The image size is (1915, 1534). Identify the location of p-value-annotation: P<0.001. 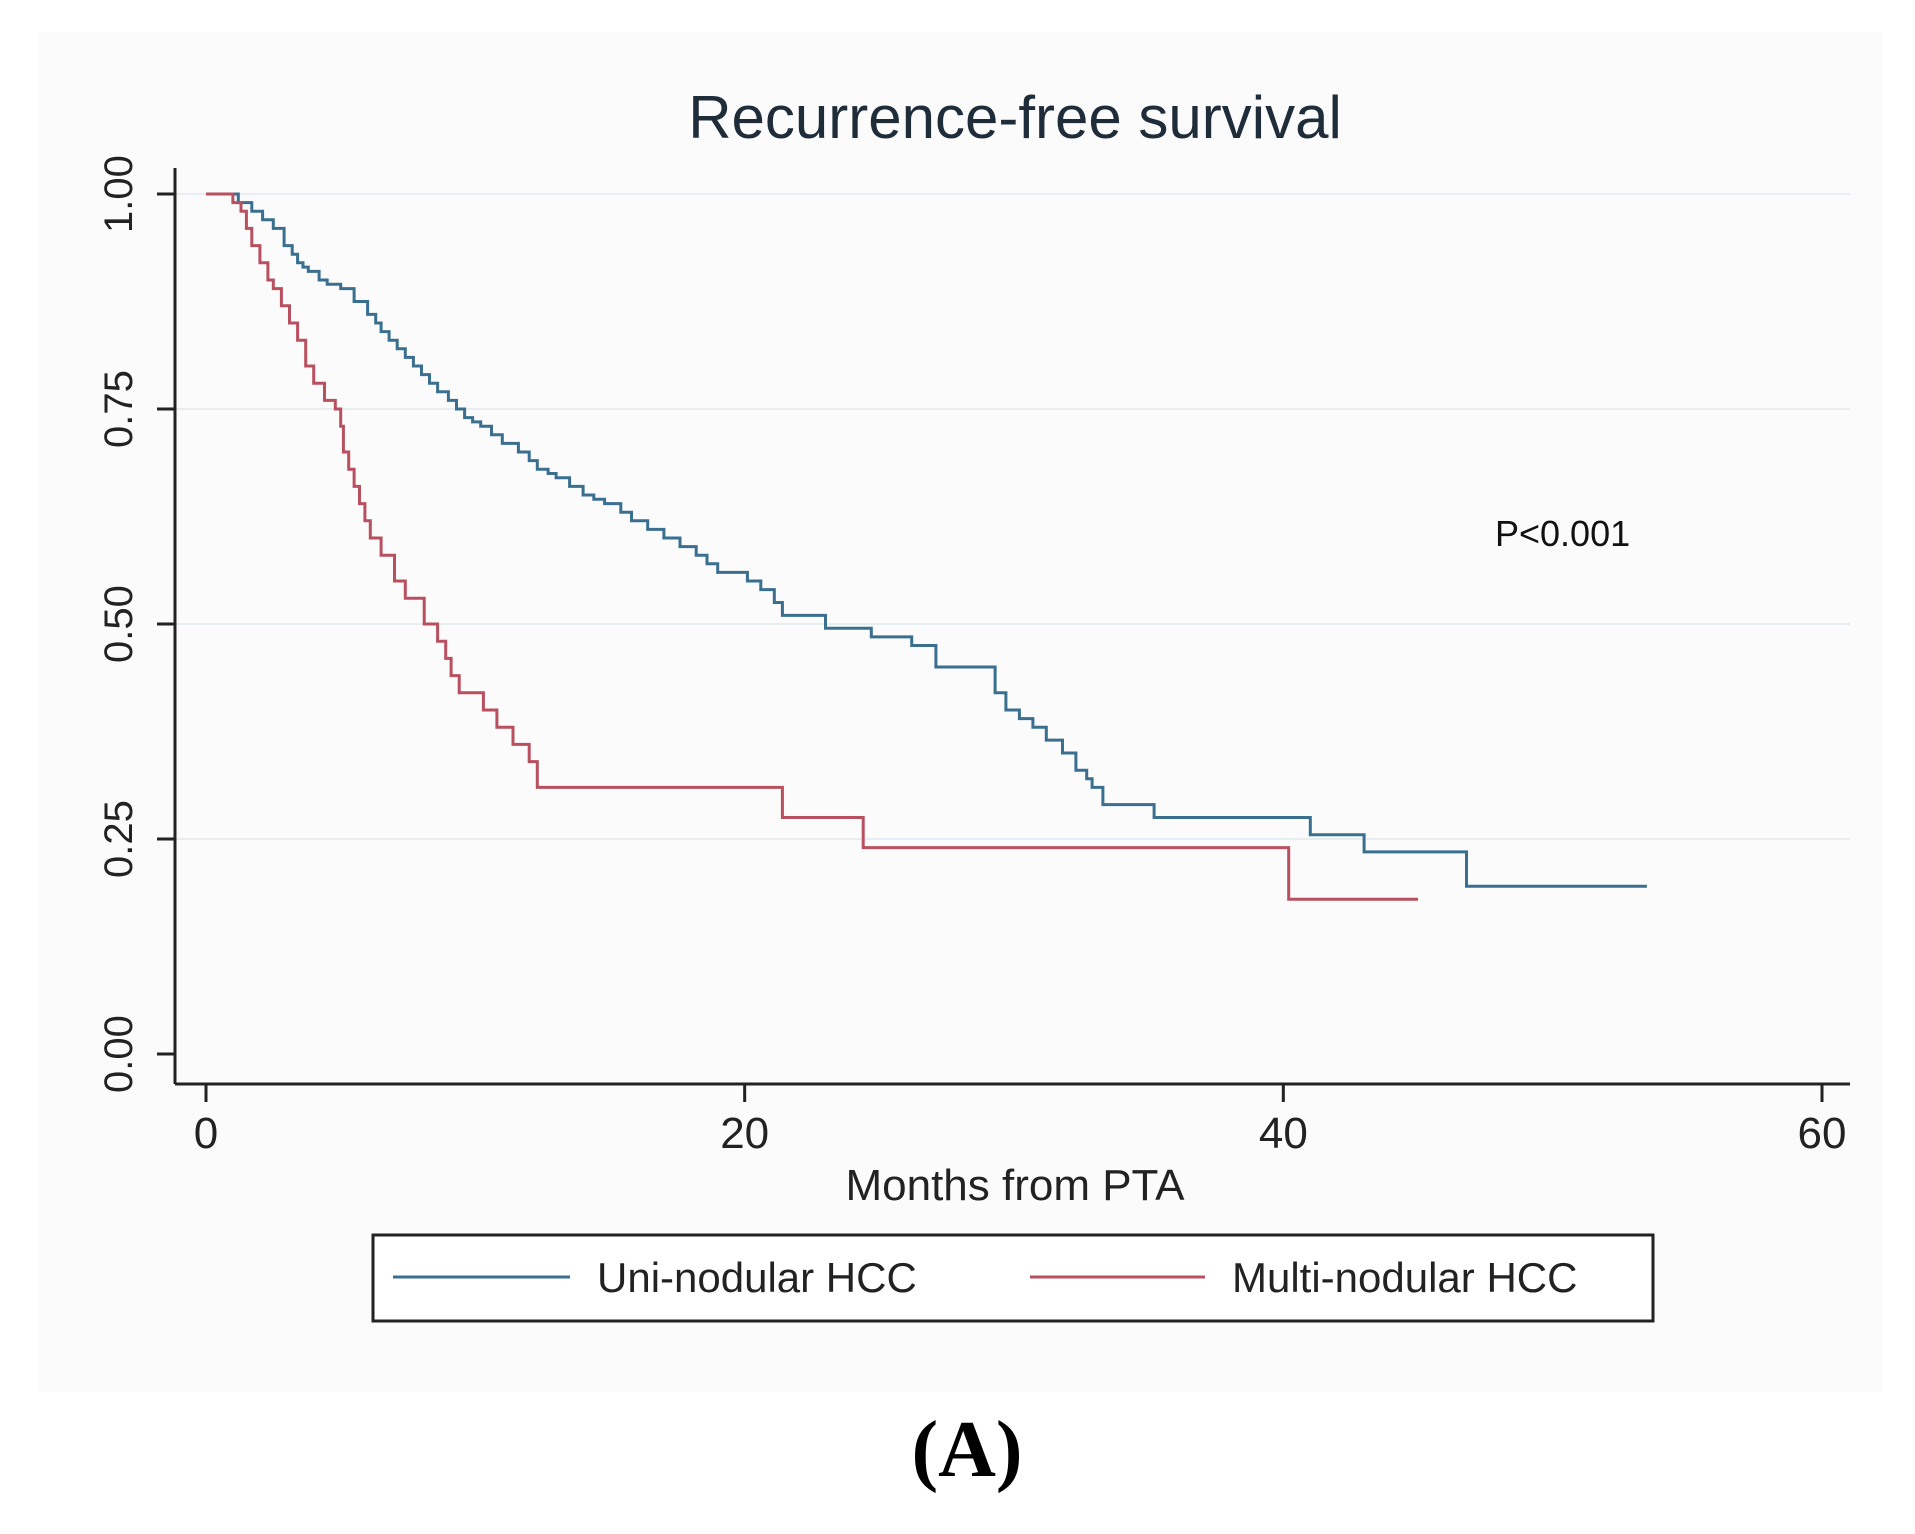
(1562, 533).